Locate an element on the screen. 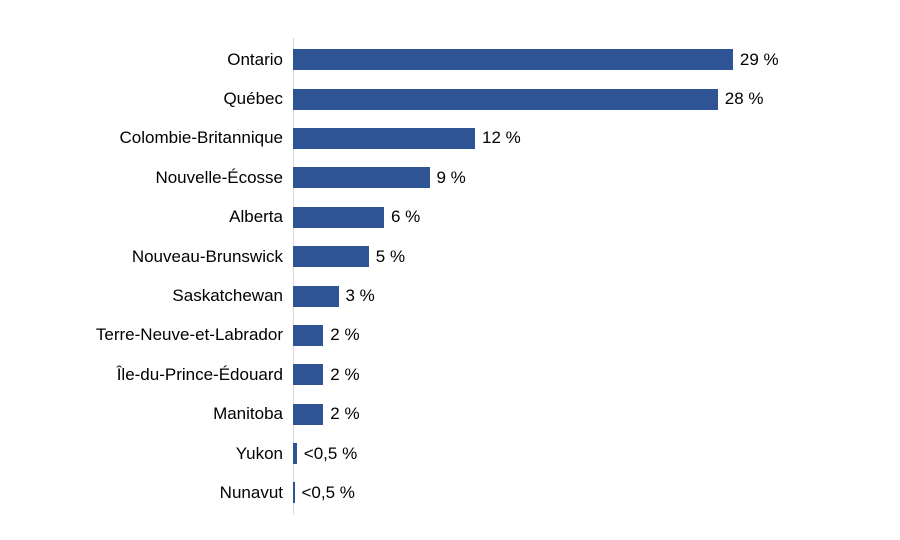  chart-row: Nouvelle-Écosse 9 % is located at coordinates (450, 177).